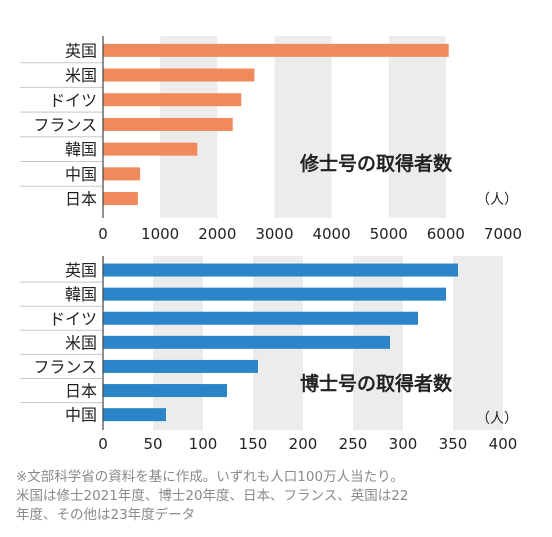  I want to click on doctorate-category-label: 韓国, so click(81, 294).